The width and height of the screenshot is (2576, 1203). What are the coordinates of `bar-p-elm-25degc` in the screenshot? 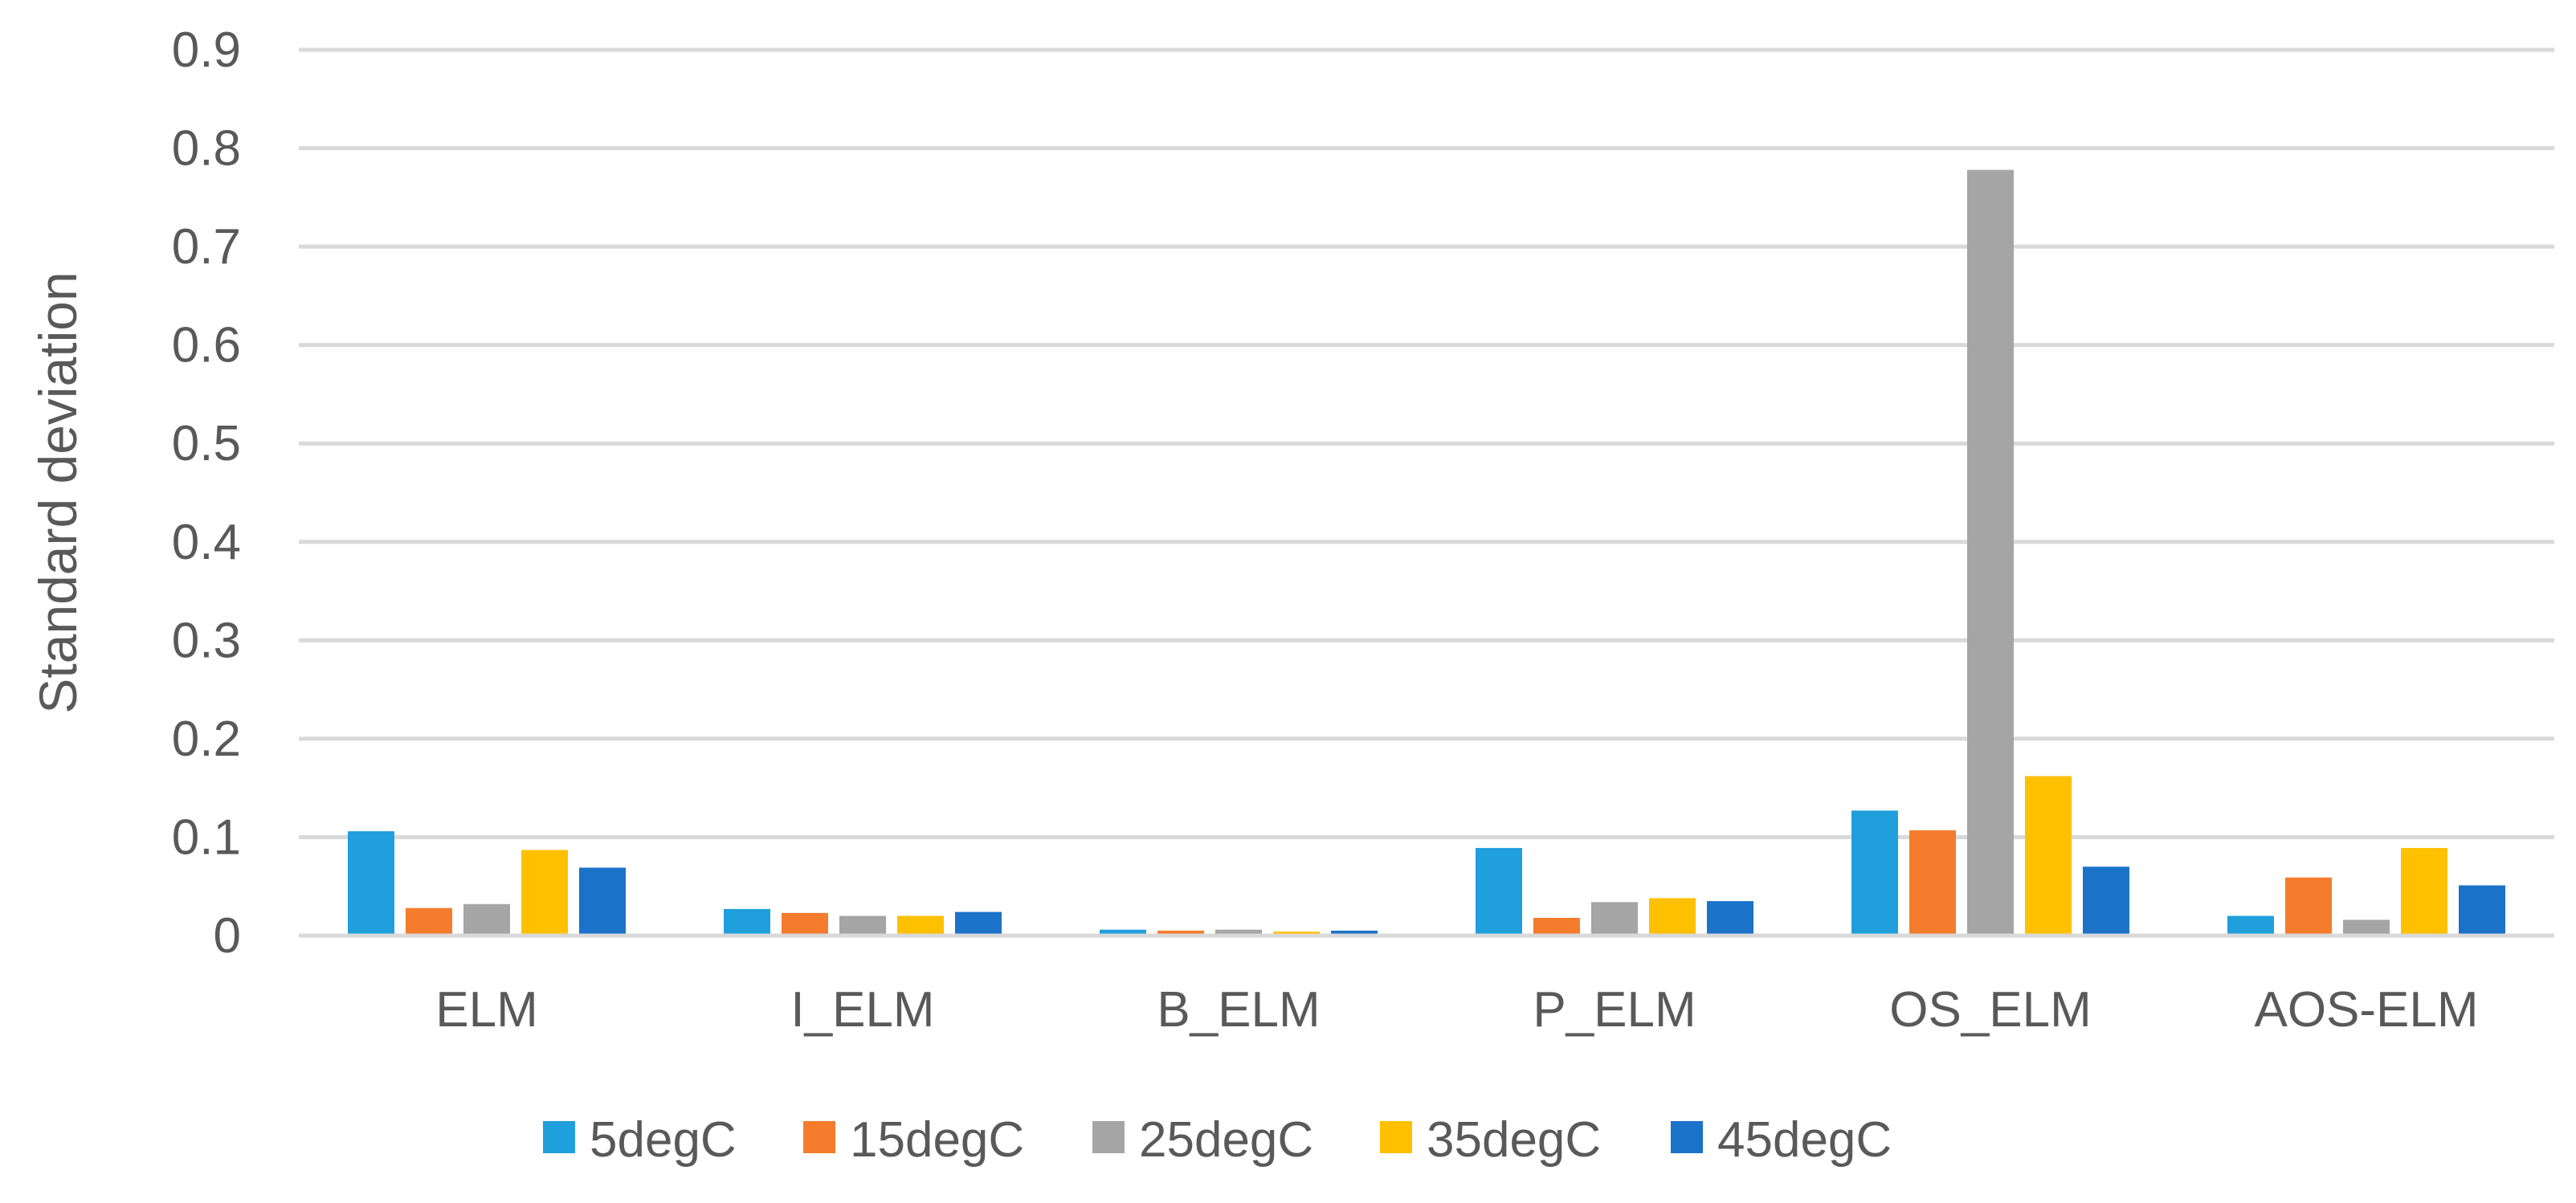 It's located at (1614, 919).